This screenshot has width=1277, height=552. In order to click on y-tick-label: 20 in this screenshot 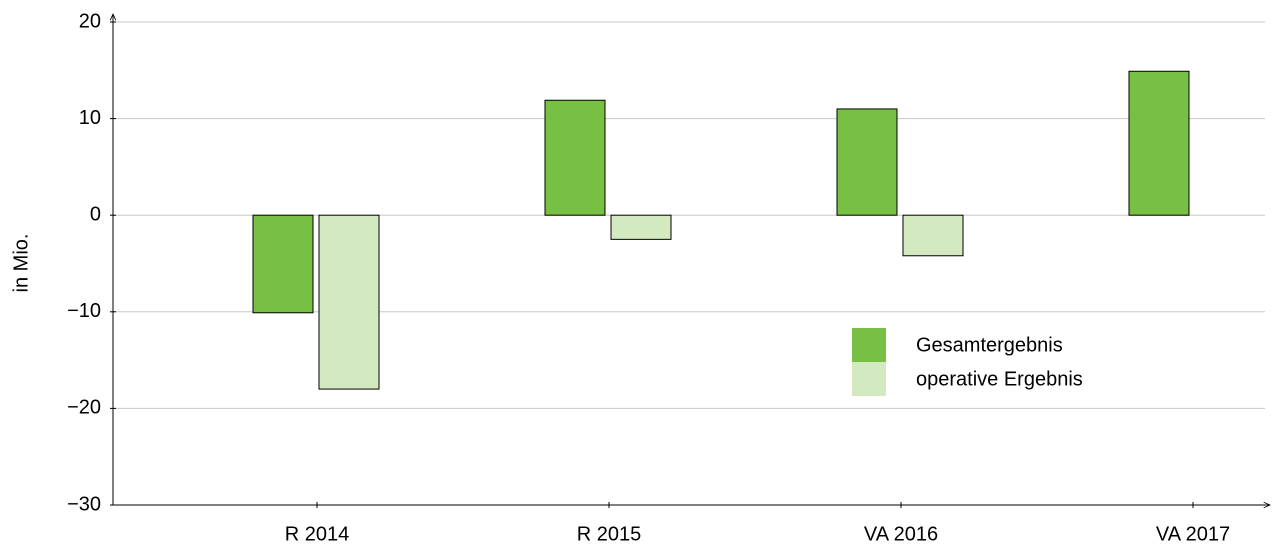, I will do `click(90, 21)`.